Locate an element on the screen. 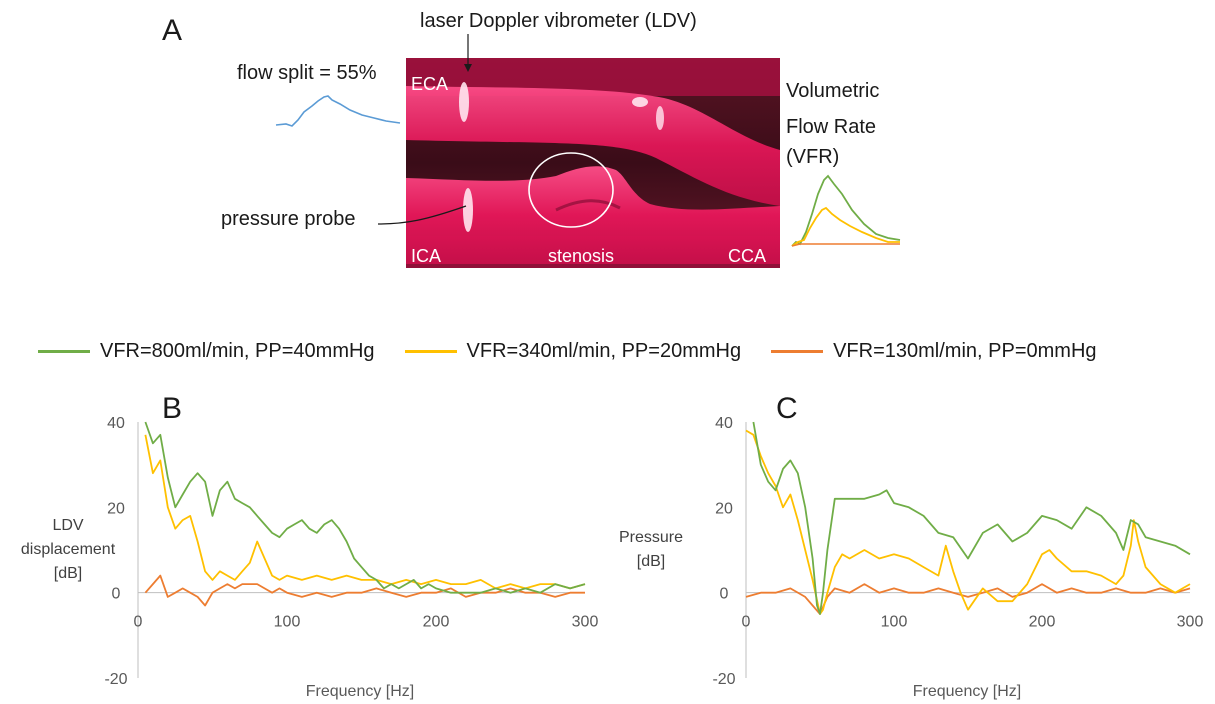 Image resolution: width=1215 pixels, height=704 pixels. legend-label-800: VFR=800ml/min, PP=40mmHg is located at coordinates (237, 351).